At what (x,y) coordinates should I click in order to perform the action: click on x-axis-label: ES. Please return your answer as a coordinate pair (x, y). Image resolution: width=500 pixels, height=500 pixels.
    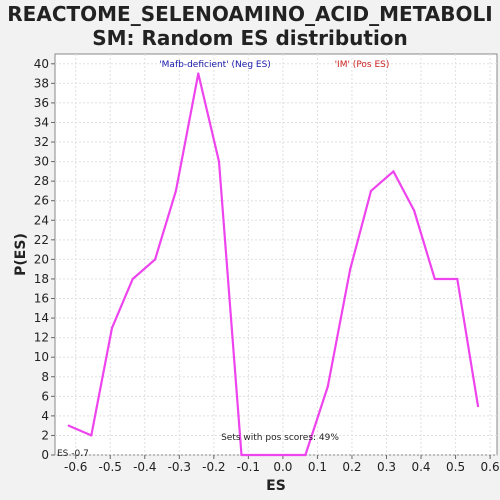
    Looking at the image, I should click on (276, 486).